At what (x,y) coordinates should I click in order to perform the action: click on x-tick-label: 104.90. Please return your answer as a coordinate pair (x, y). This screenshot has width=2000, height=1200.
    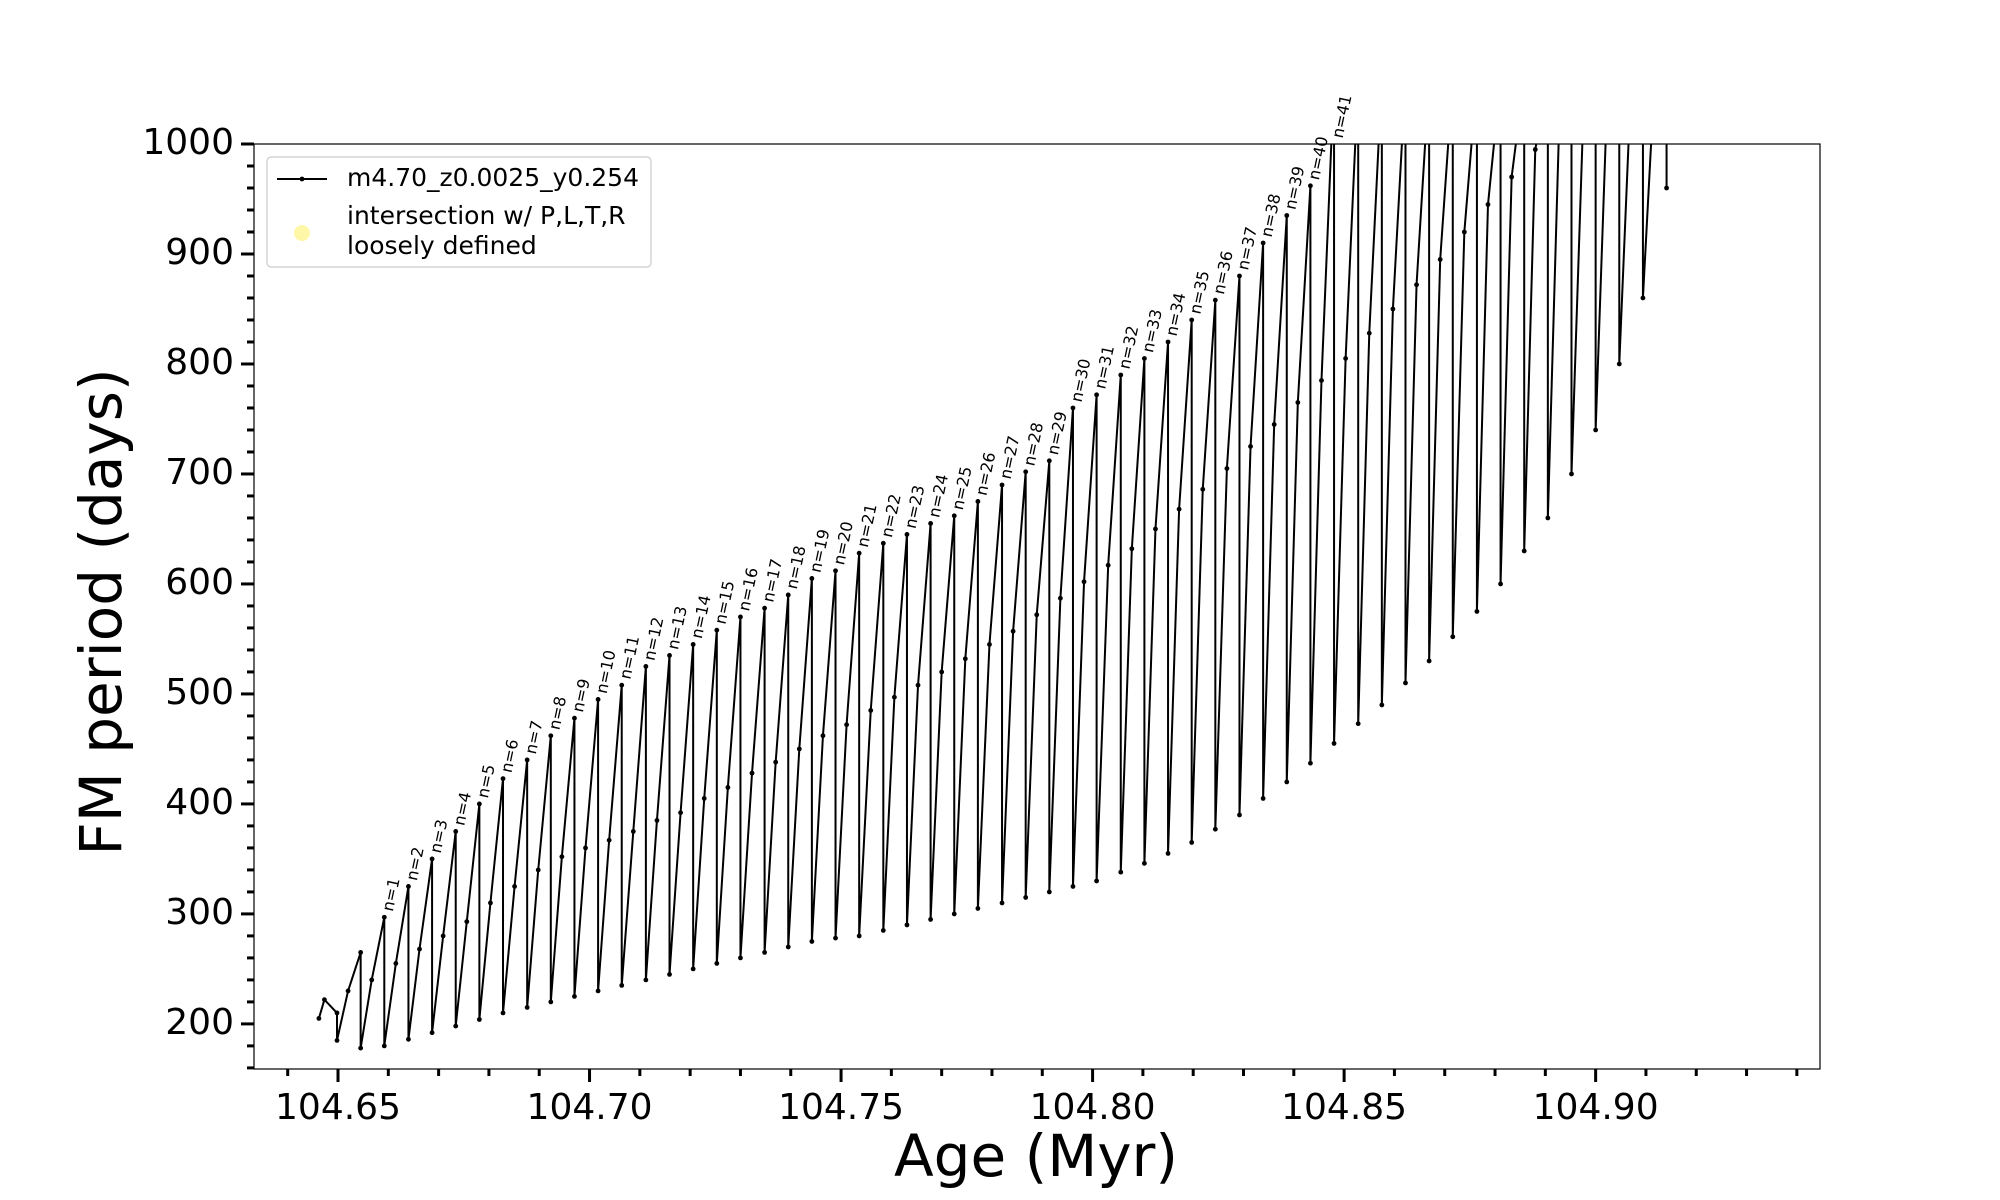
    Looking at the image, I should click on (1596, 1107).